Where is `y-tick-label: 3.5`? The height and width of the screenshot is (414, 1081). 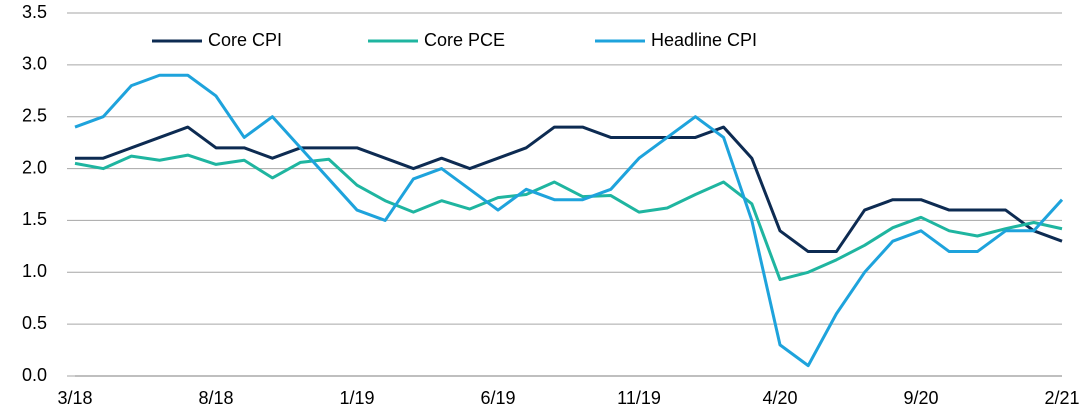 y-tick-label: 3.5 is located at coordinates (34, 12).